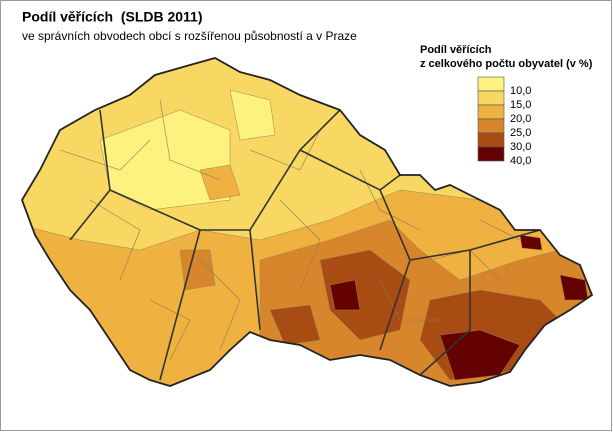  I want to click on legend-label: 10,0, so click(520, 91).